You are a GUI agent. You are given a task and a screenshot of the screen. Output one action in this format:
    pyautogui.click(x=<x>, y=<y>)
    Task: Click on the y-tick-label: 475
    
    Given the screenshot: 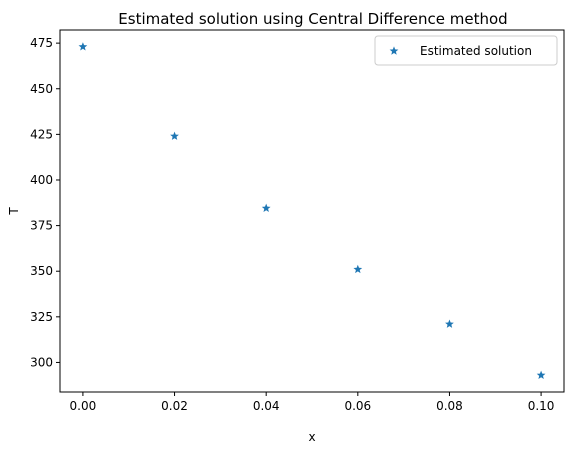 What is the action you would take?
    pyautogui.click(x=41, y=43)
    